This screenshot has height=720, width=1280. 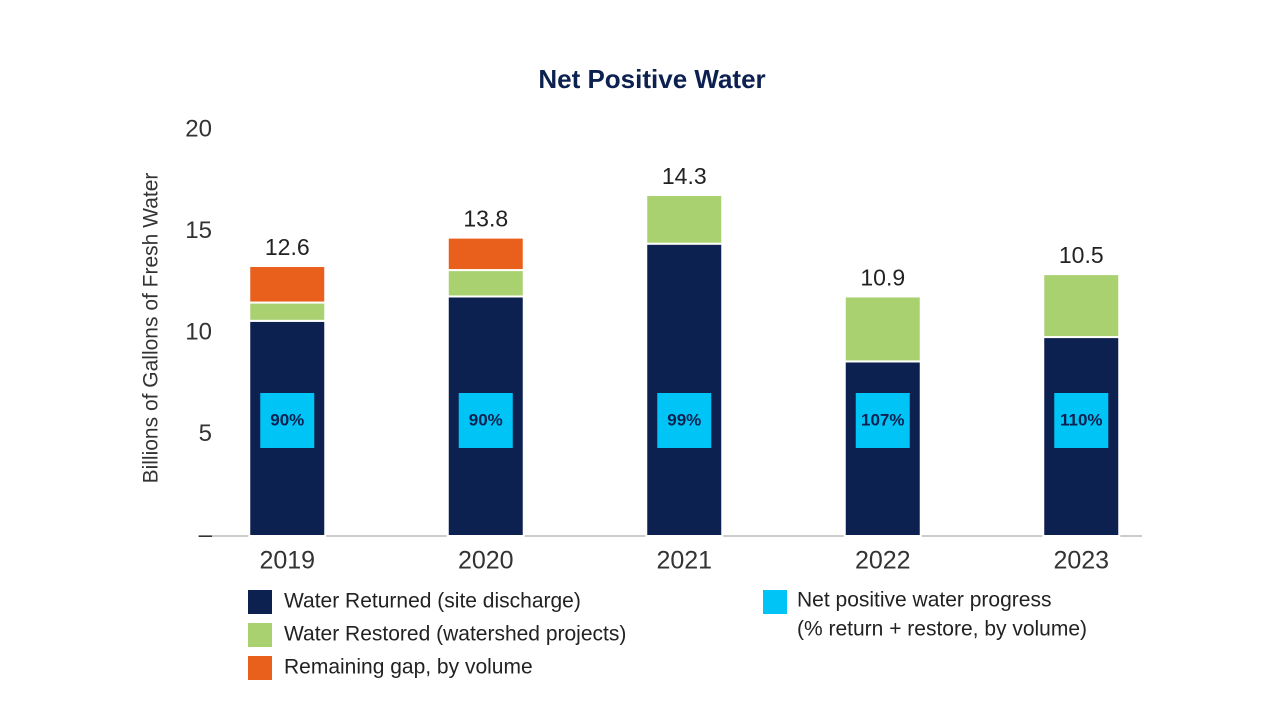 What do you see at coordinates (198, 230) in the screenshot?
I see `y-tick-label: 15` at bounding box center [198, 230].